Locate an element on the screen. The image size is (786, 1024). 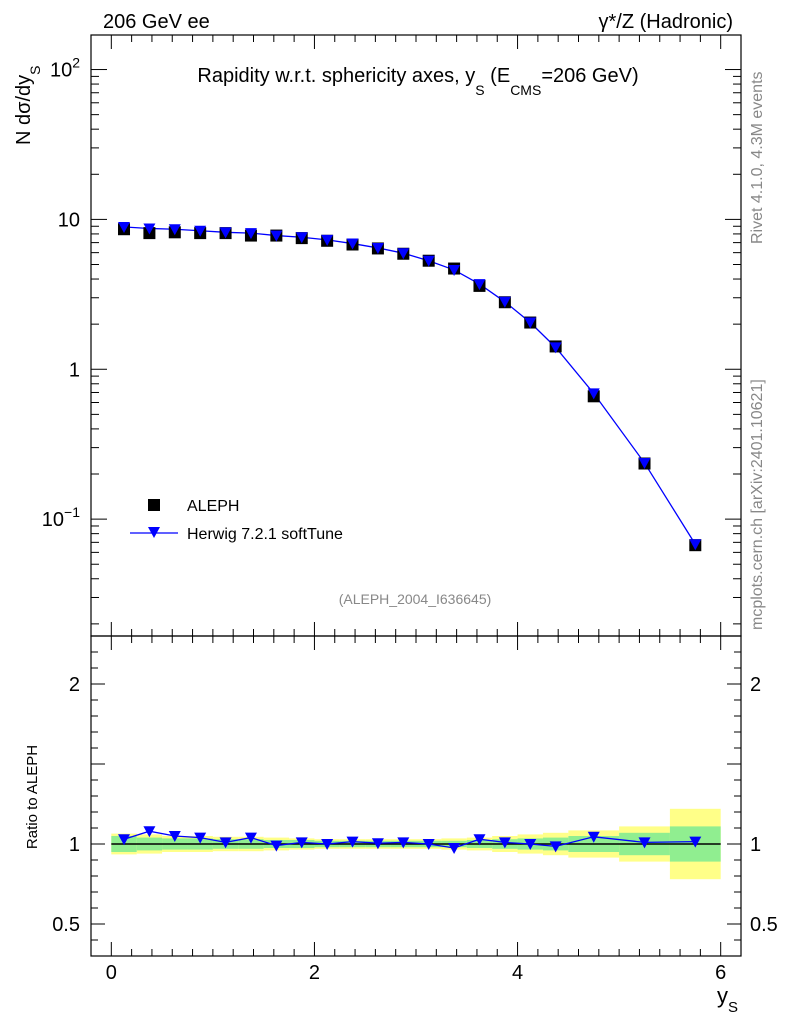
y-tick-label: 10⁻¹ is located at coordinates (61, 517).